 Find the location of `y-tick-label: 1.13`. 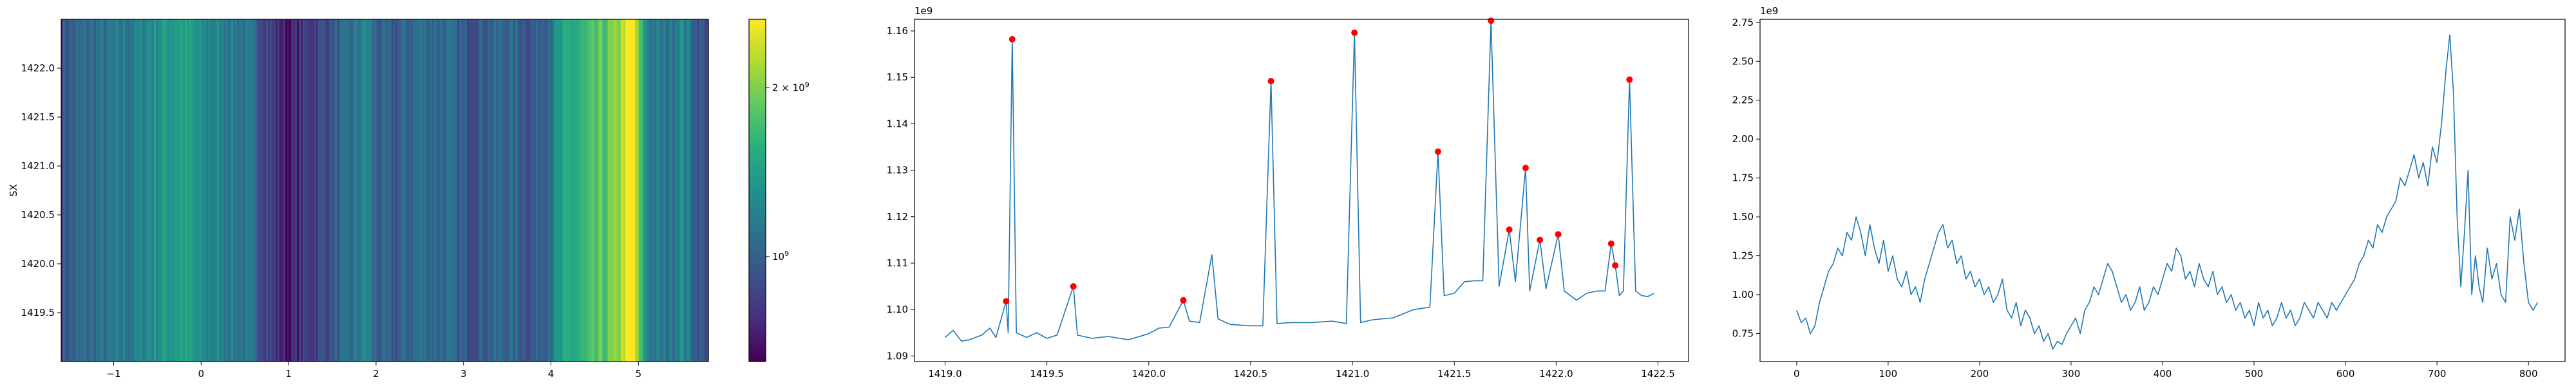

y-tick-label: 1.13 is located at coordinates (898, 170).